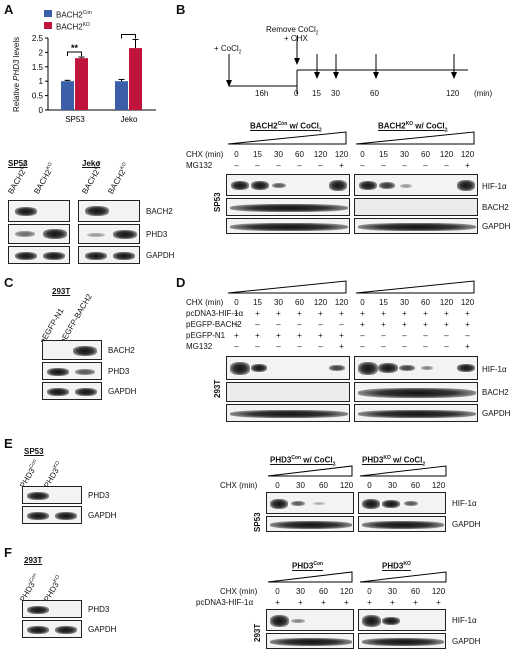 The width and height of the screenshot is (520, 654). Describe the element at coordinates (239, 591) in the screenshot. I see `chx-label: CHX (min)` at that location.